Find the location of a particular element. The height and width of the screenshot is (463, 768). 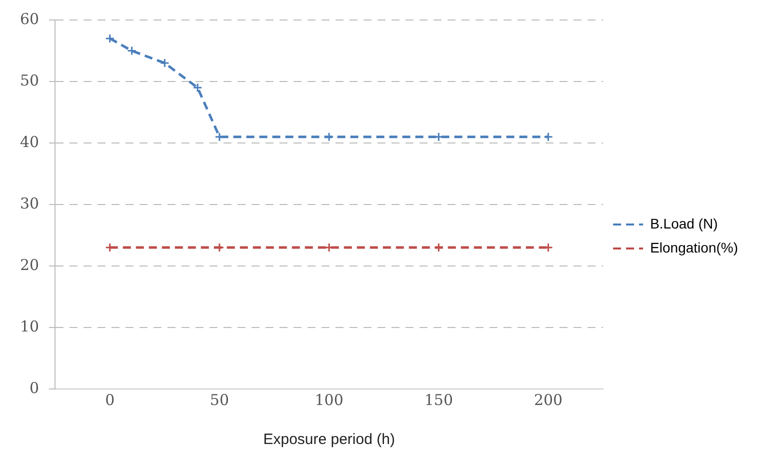

y-tick-label: 50 is located at coordinates (30, 80).